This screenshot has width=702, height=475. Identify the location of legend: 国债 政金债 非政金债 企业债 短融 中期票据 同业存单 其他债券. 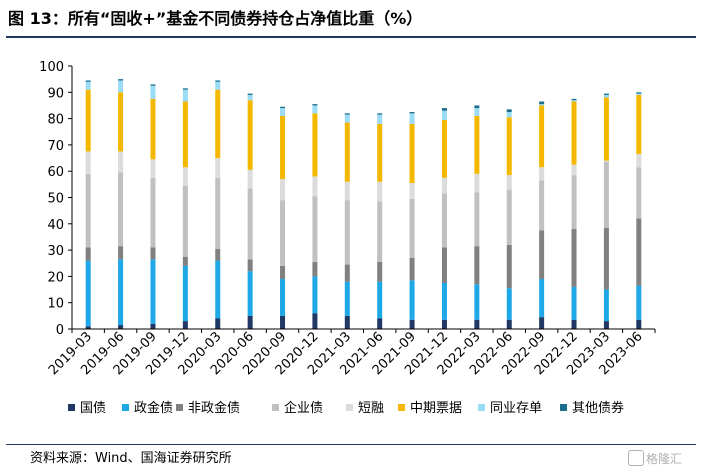
(346, 408).